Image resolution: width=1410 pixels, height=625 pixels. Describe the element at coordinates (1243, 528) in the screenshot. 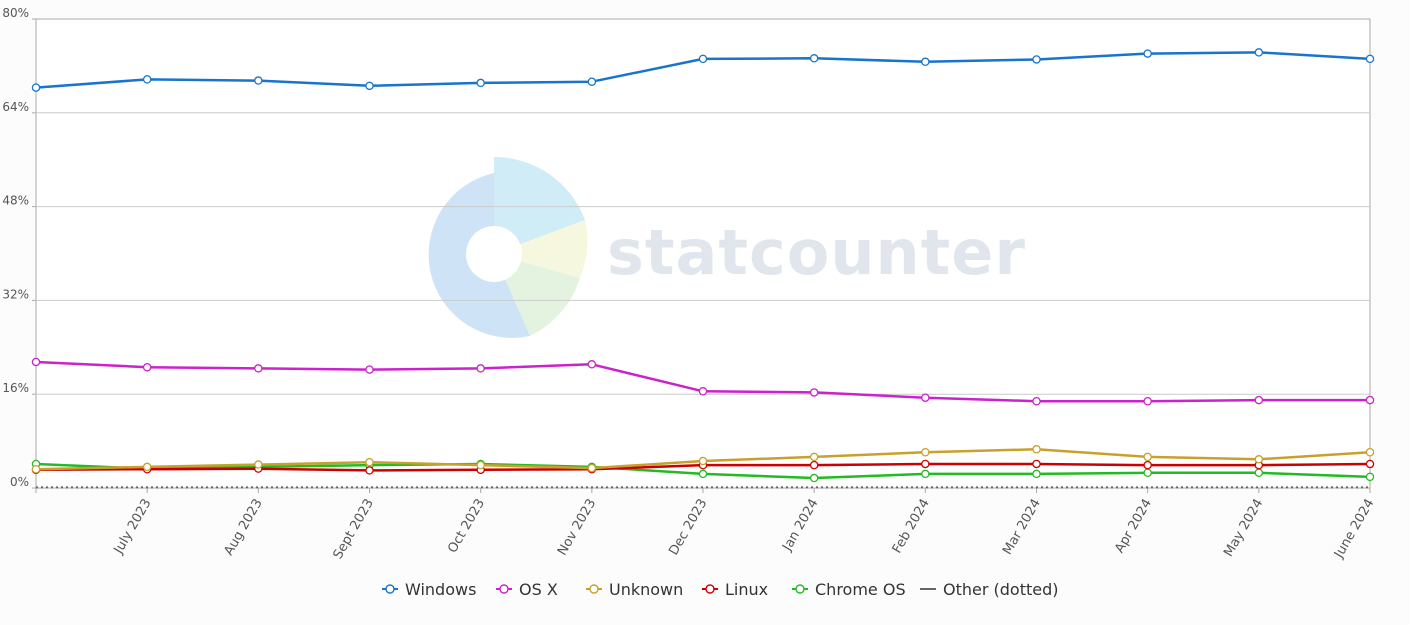

I see `x-tick-label: May 2024` at that location.